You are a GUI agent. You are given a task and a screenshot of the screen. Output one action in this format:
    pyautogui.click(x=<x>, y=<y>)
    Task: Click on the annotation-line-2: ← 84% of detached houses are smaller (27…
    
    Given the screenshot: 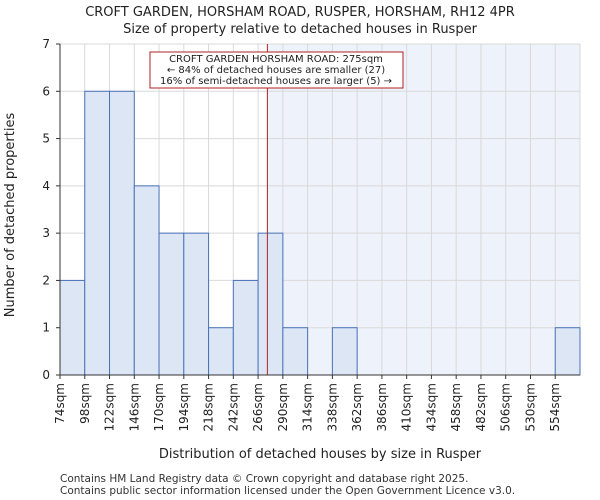 What is the action you would take?
    pyautogui.click(x=276, y=70)
    